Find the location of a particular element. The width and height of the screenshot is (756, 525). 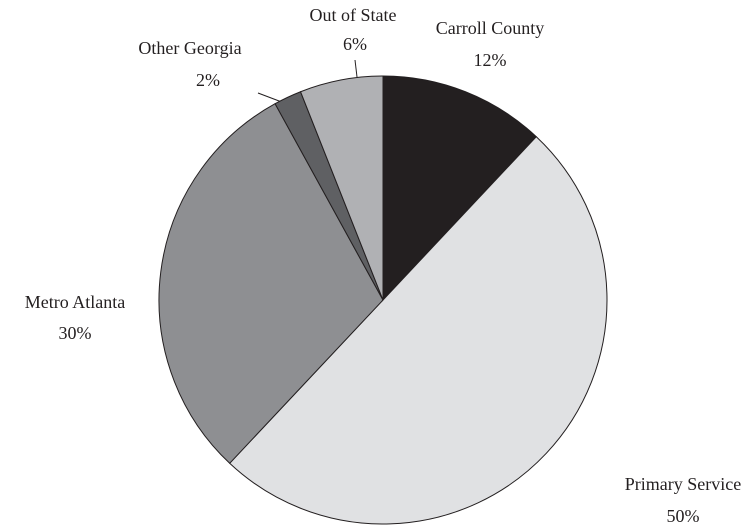

leader-line is located at coordinates (356, 68).